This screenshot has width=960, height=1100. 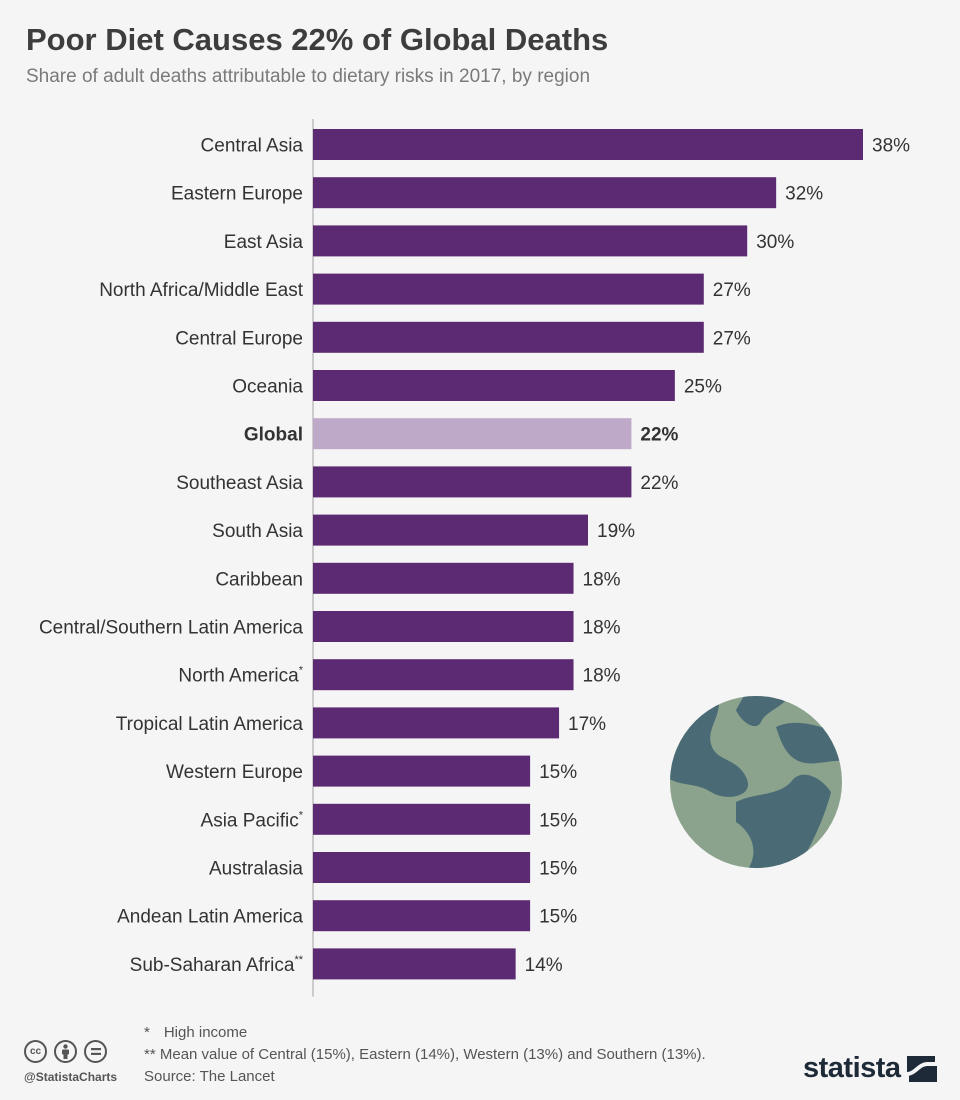 What do you see at coordinates (317, 39) in the screenshot?
I see `chart-title: Poor Diet Causes 22% of Global Deaths` at bounding box center [317, 39].